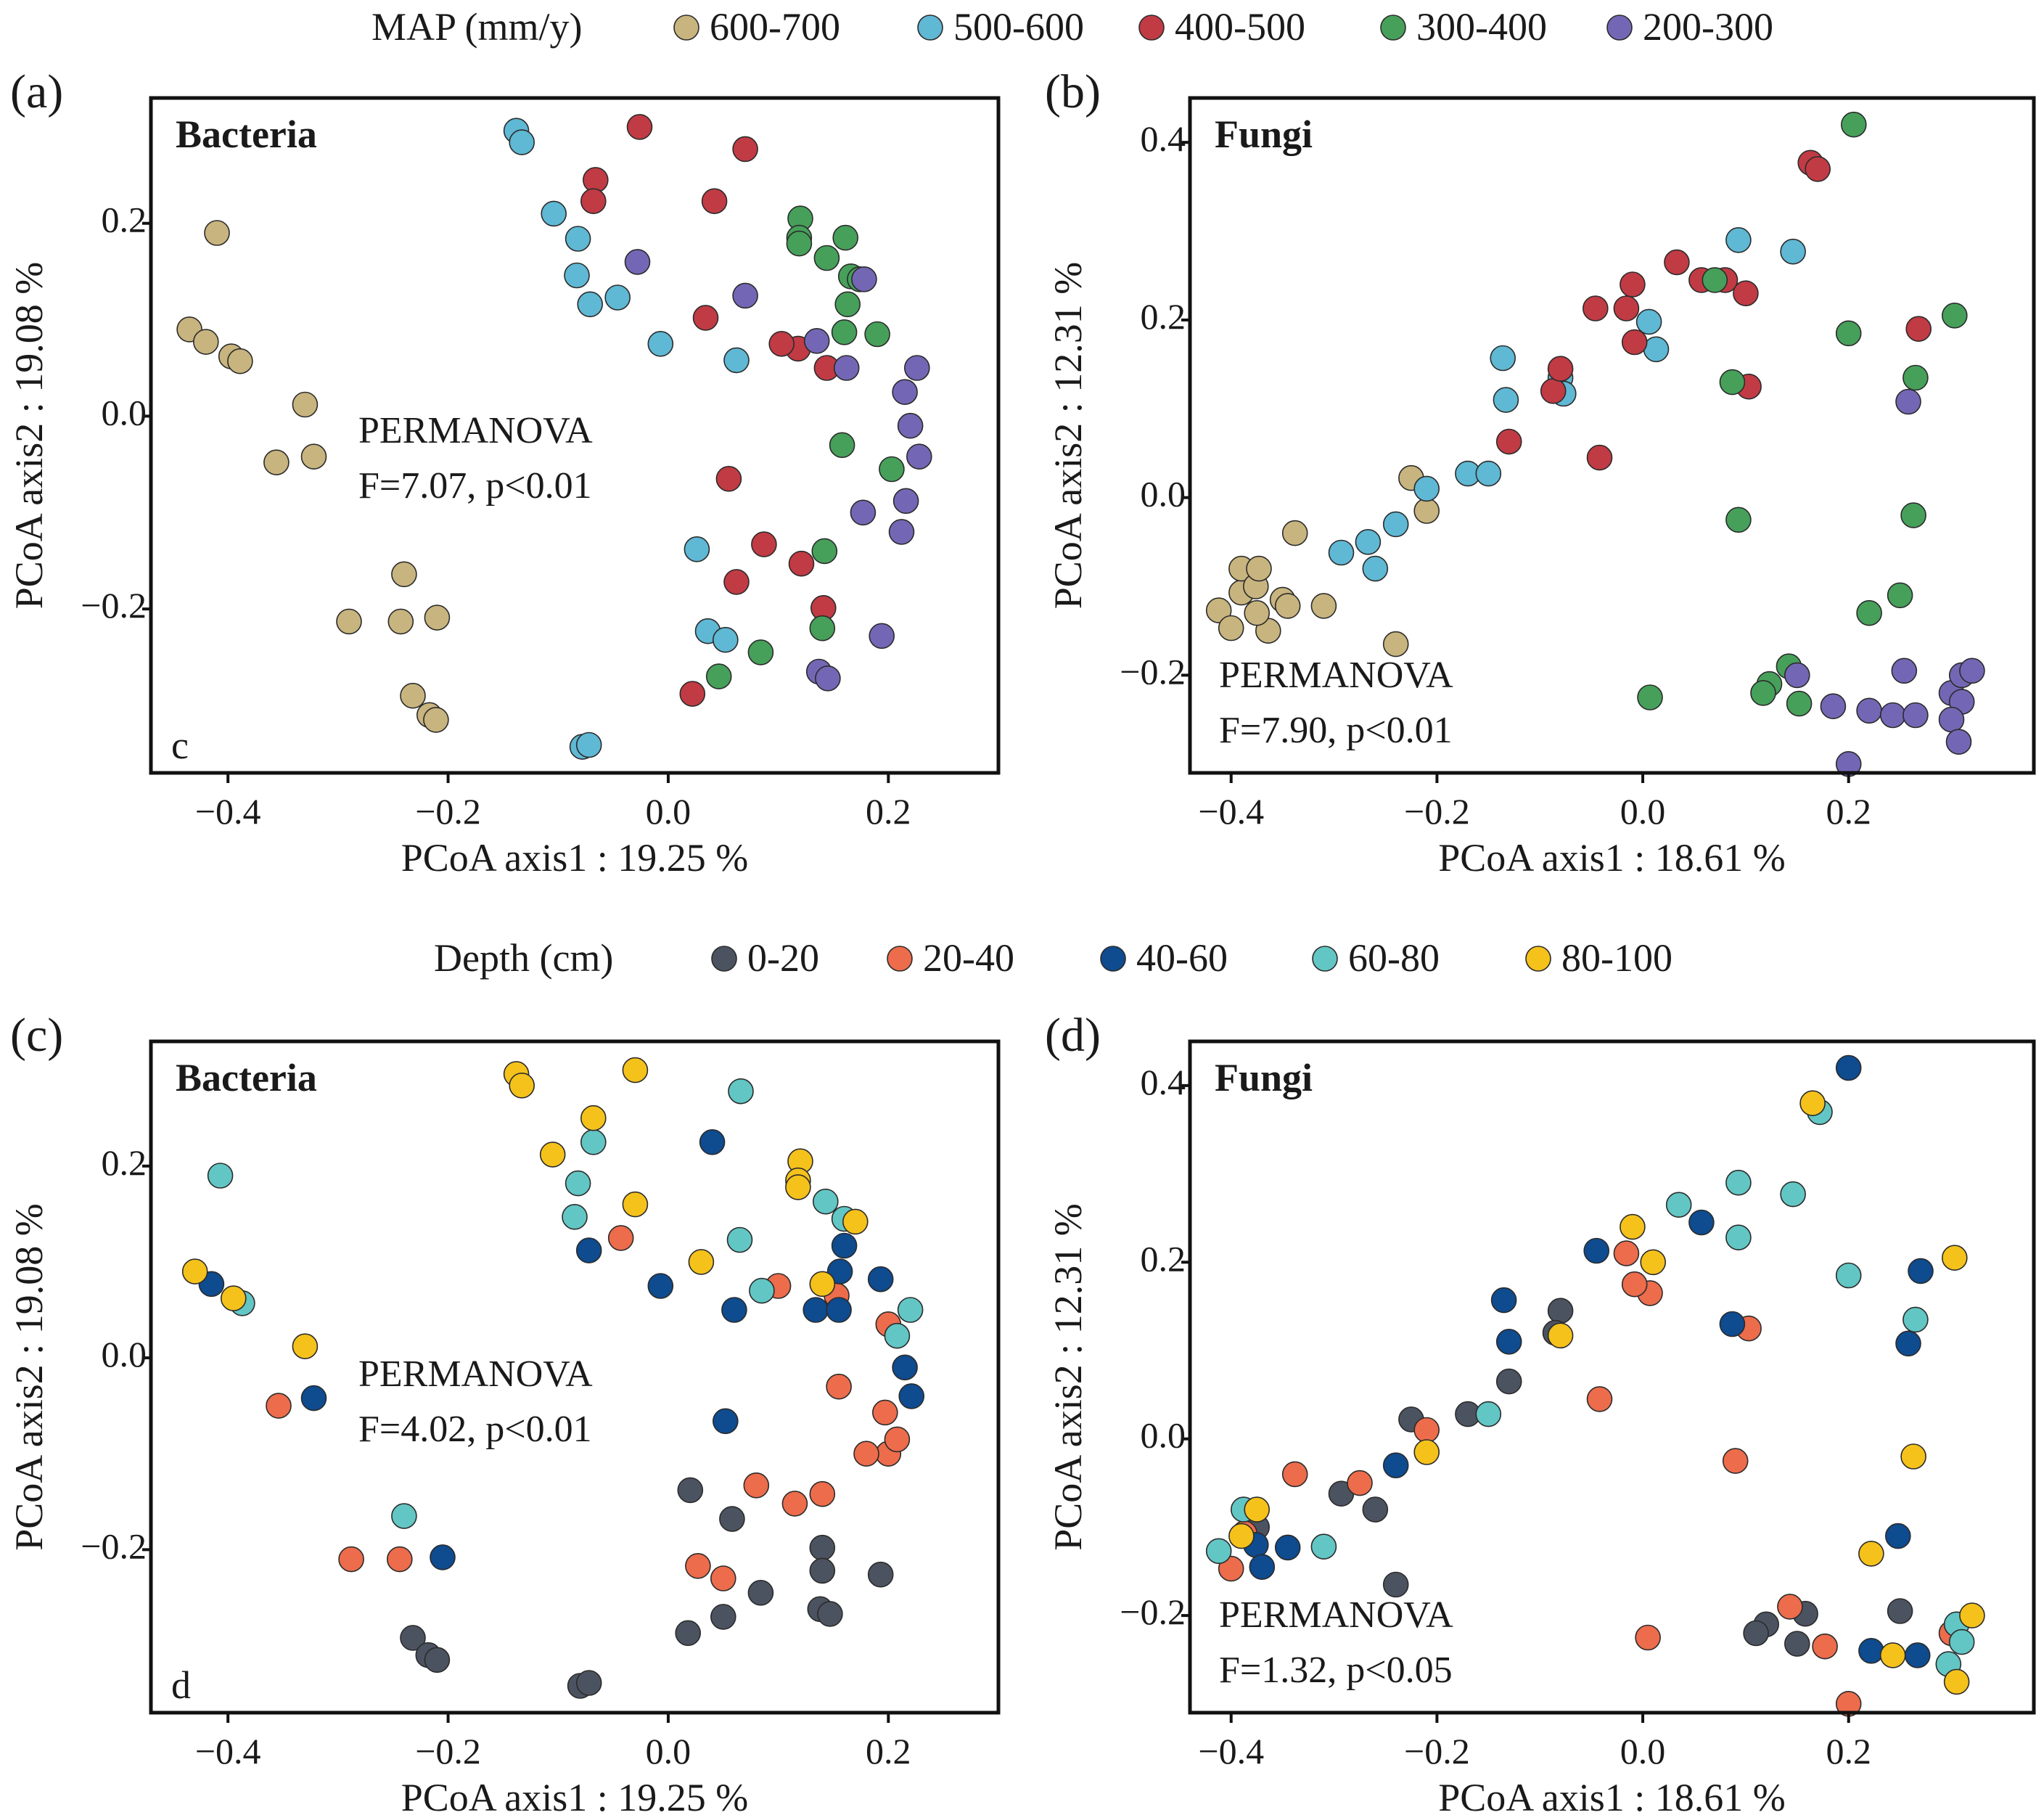 The height and width of the screenshot is (1815, 2044). I want to click on y-axis-label: PCoA axis2 : 19.08 %, so click(29, 1377).